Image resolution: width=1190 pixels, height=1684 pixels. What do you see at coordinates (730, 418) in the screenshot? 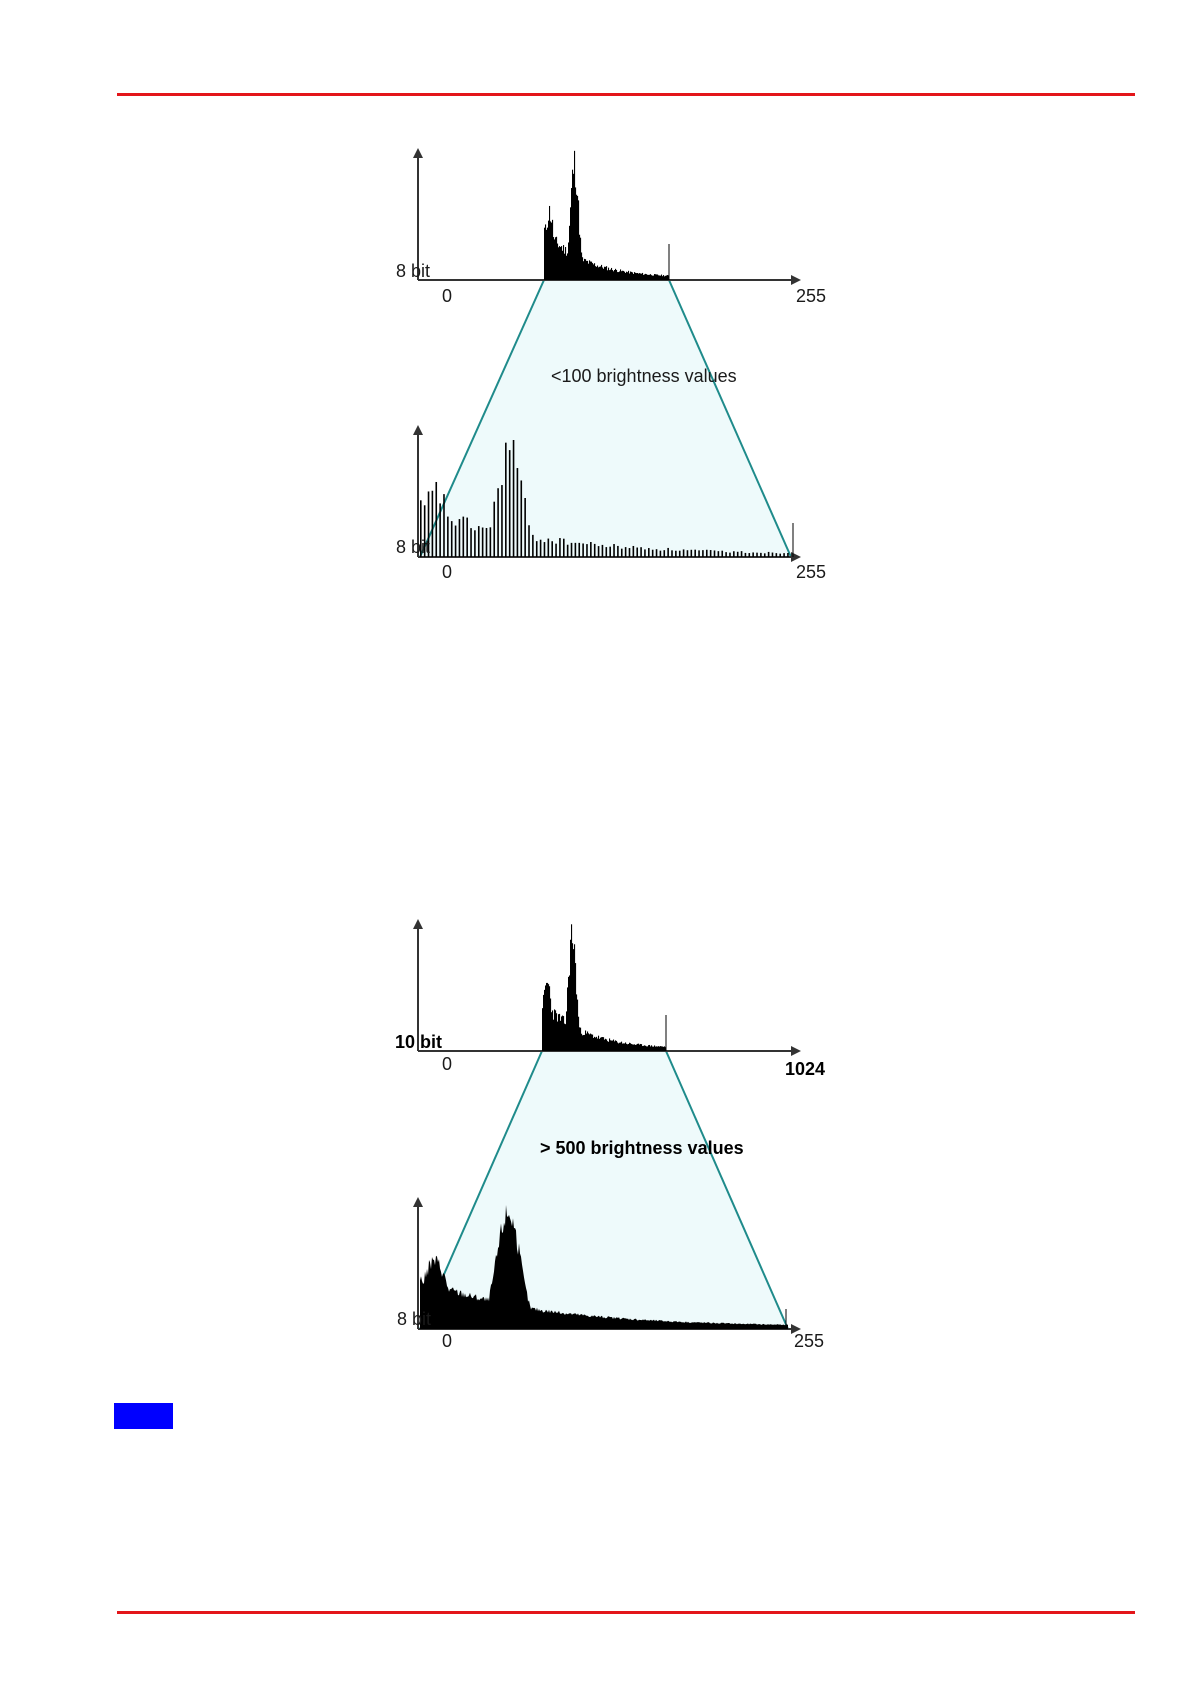
I see `funnel-right-edge` at bounding box center [730, 418].